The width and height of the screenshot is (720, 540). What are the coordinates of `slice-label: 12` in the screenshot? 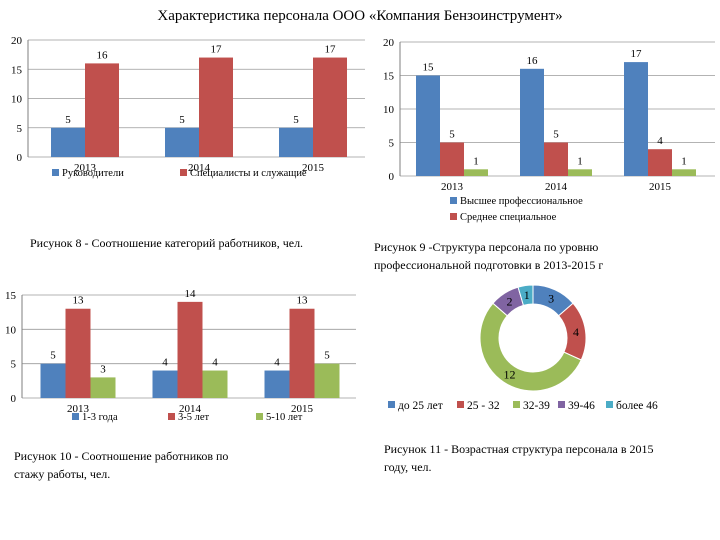 It's located at (509, 375).